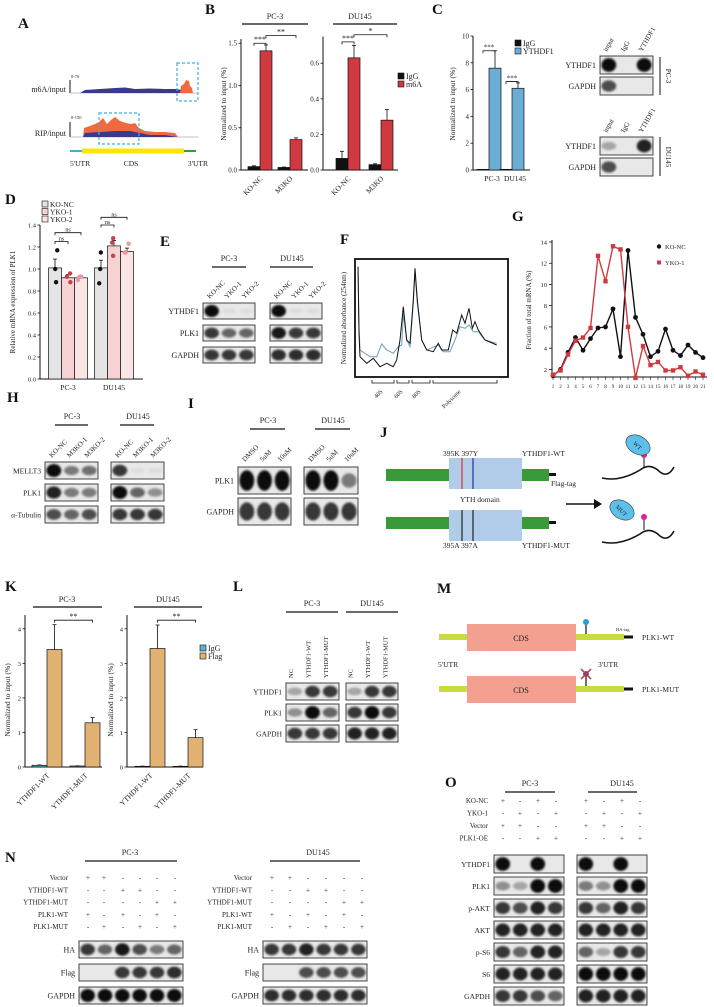  What do you see at coordinates (553, 387) in the screenshot?
I see `chart-g-x-tick-label: 1` at bounding box center [553, 387].